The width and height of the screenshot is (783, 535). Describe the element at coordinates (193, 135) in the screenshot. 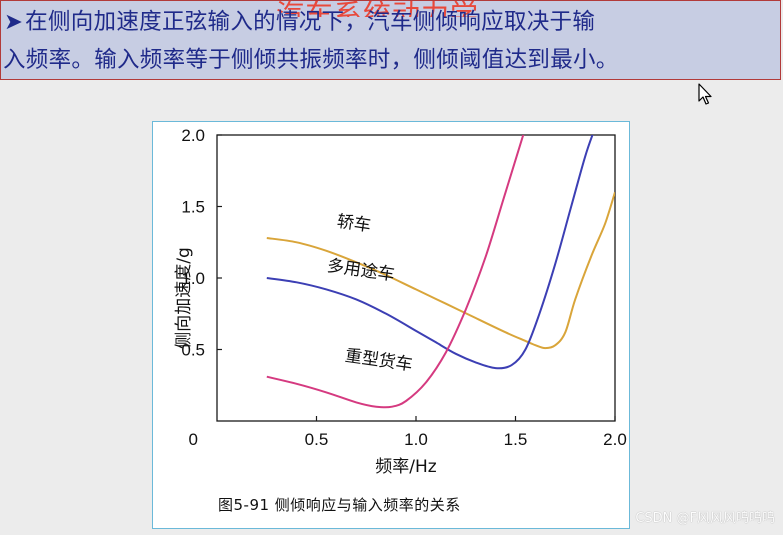

I see `y-tick-label: 2.0` at that location.